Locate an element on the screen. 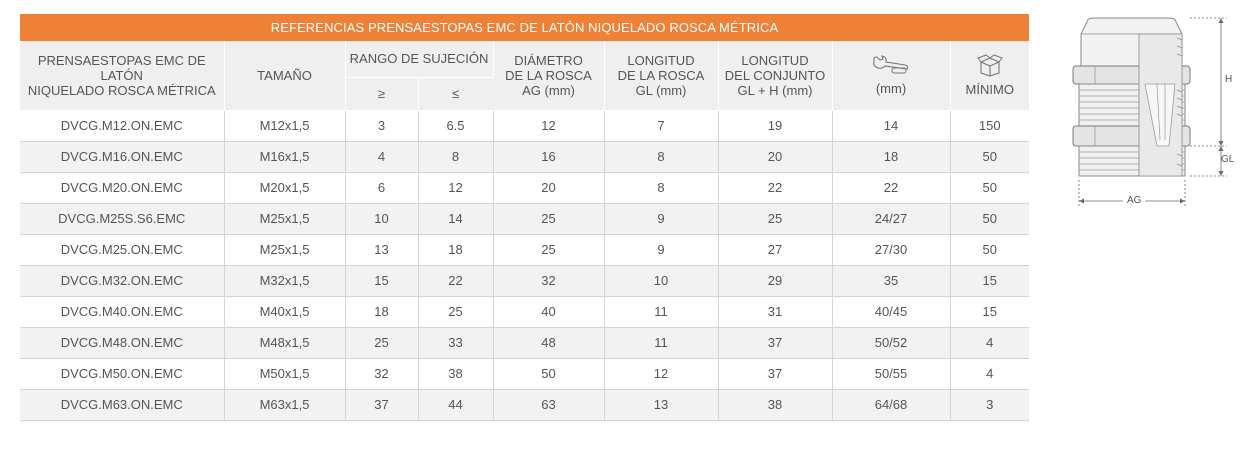 This screenshot has width=1240, height=450. cell-thread-length: 11 is located at coordinates (661, 312).